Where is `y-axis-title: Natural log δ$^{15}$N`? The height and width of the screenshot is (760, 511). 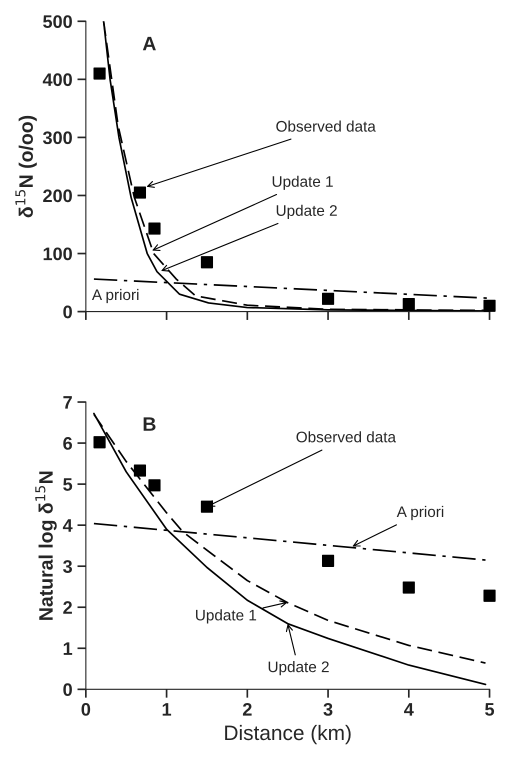 y-axis-title: Natural log δ$^{15}$N is located at coordinates (46, 546).